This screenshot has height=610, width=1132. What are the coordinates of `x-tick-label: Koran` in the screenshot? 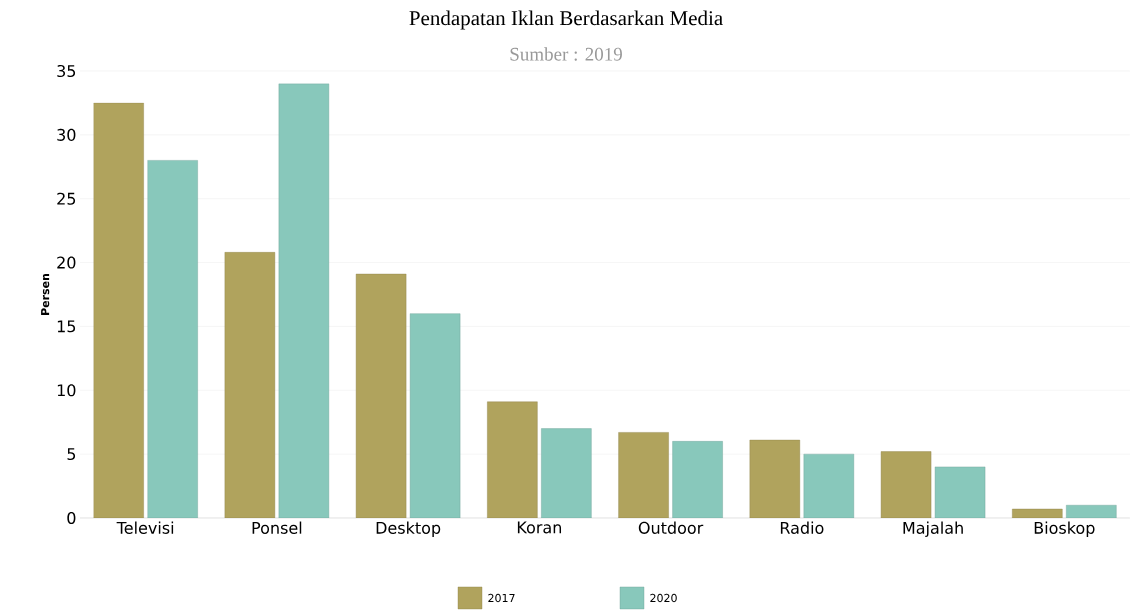 It's located at (539, 527).